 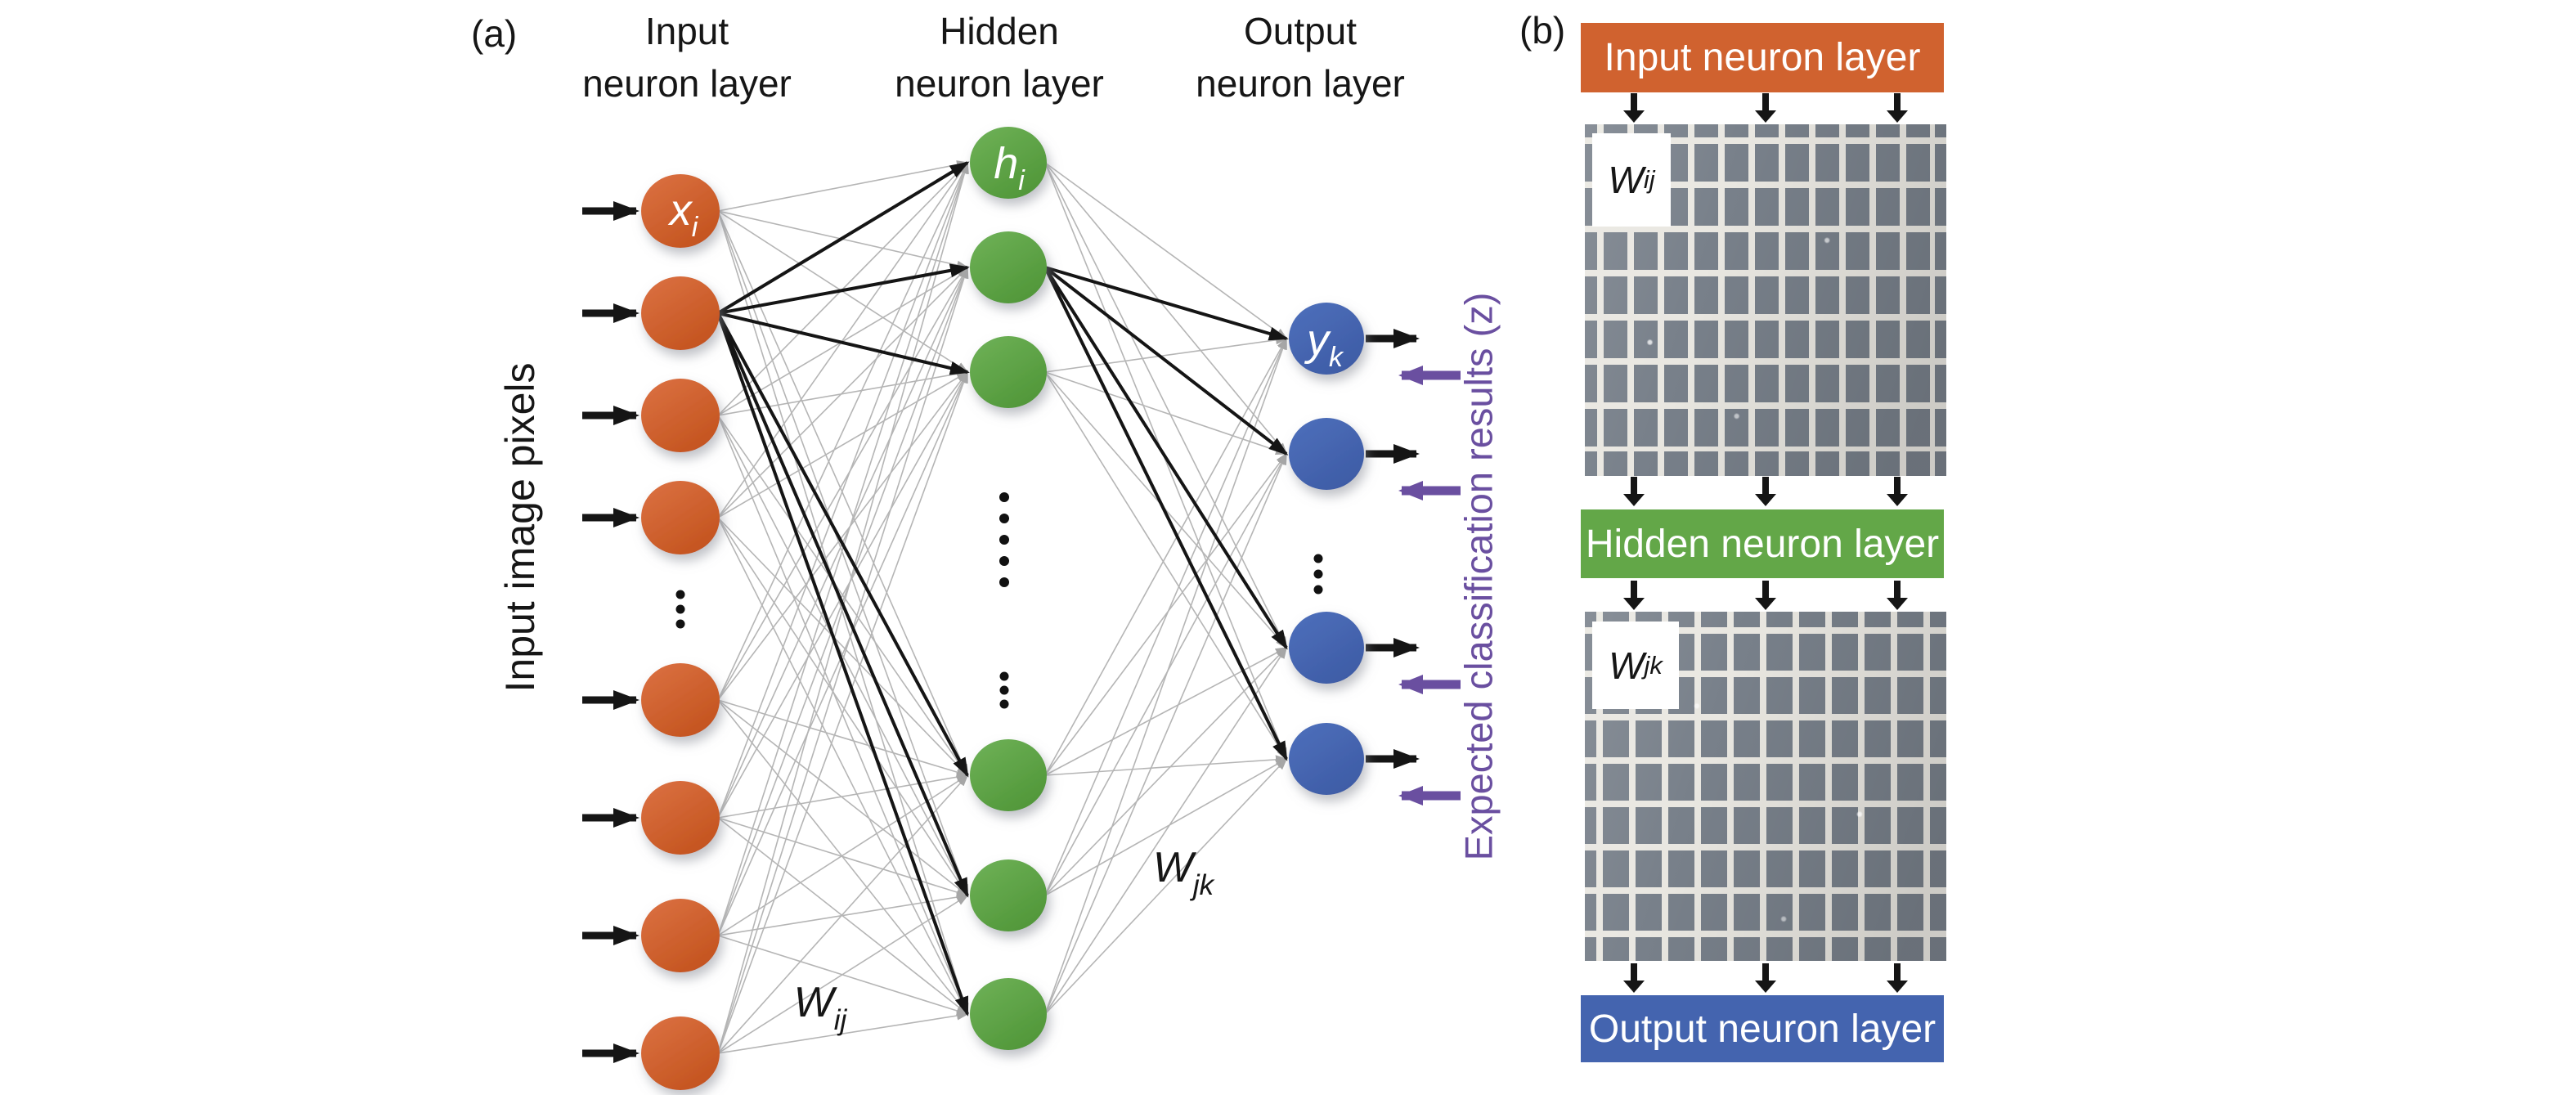 I want to click on banner-input-neuron-layer: Input neuron layer, so click(x=1762, y=57).